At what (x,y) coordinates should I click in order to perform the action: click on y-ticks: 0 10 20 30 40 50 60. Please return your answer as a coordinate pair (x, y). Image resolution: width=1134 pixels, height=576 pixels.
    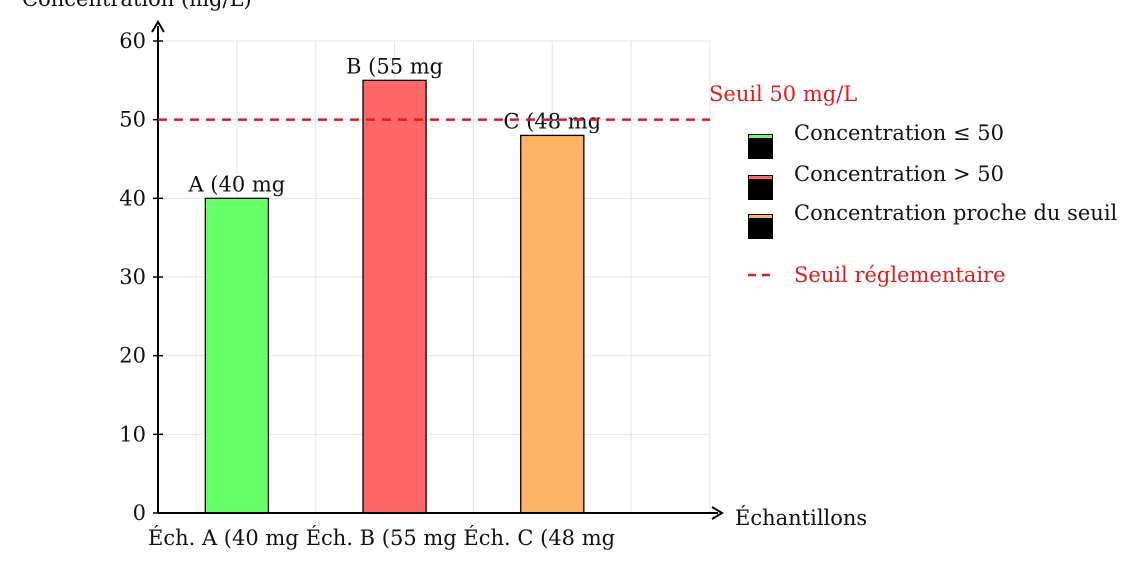
    Looking at the image, I should click on (141, 277).